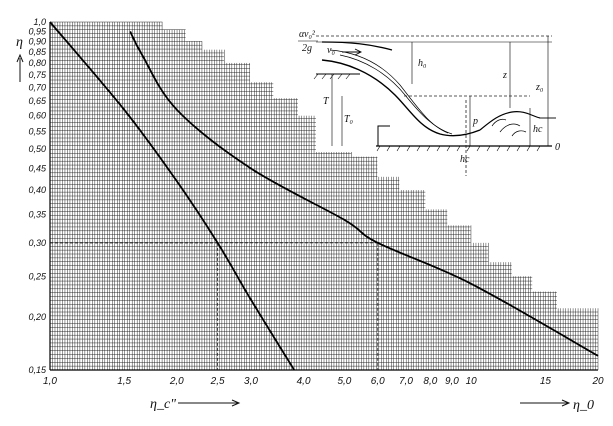 The width and height of the screenshot is (613, 426). Describe the element at coordinates (465, 159) in the screenshot. I see `inset-label-hc-bottom: hc` at that location.